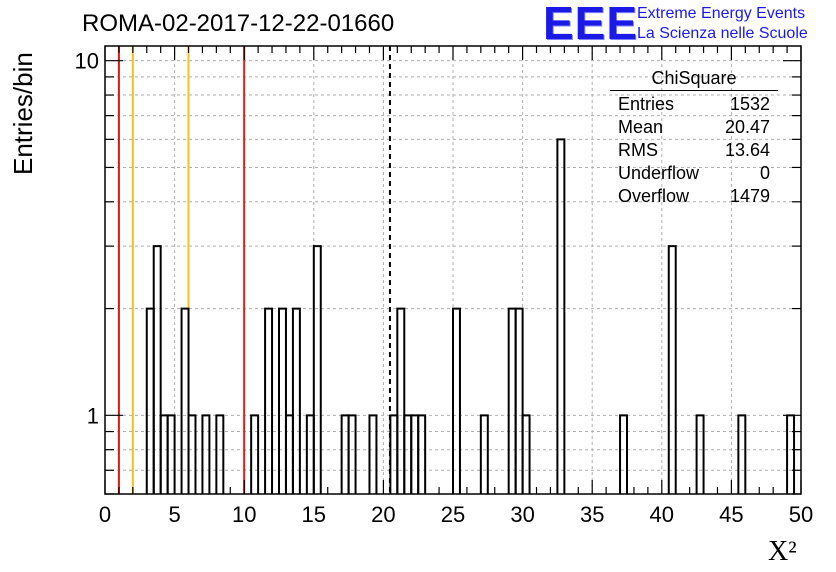 The width and height of the screenshot is (836, 572). I want to click on stats-row-underflow: Underflow 0, so click(694, 173).